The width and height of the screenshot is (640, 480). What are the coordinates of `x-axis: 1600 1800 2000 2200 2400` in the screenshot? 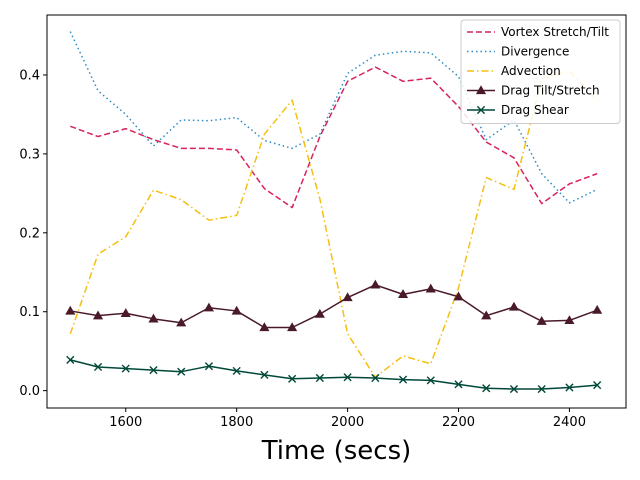 It's located at (347, 419).